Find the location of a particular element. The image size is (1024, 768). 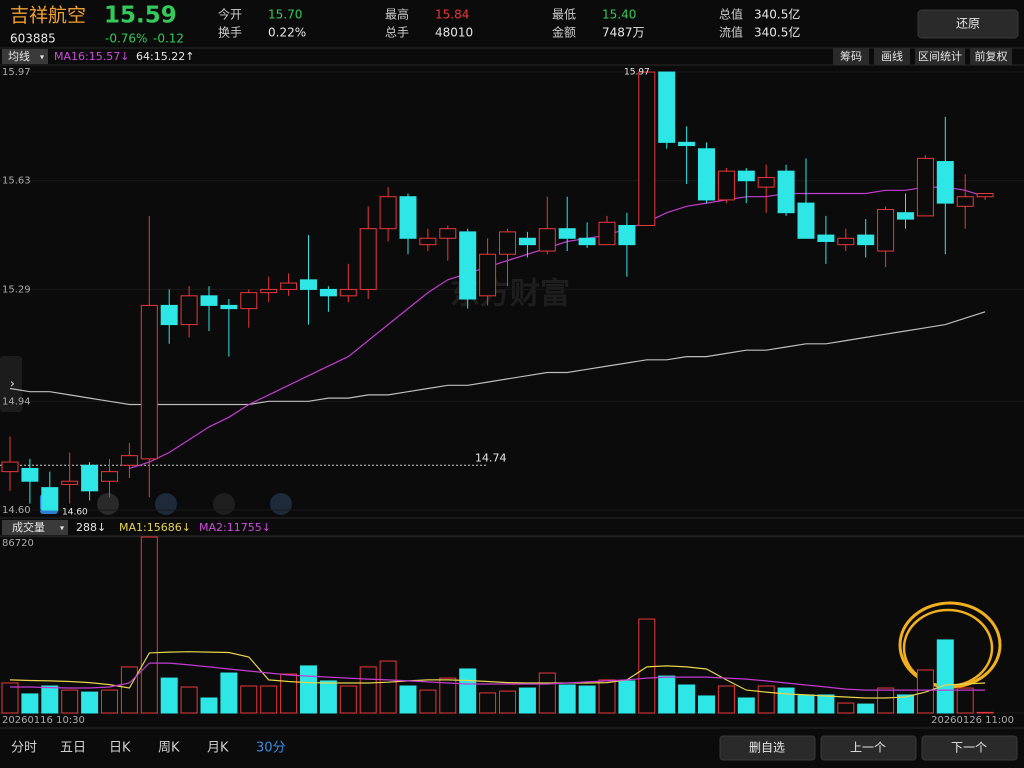

period-tab: 分时 is located at coordinates (24, 748).